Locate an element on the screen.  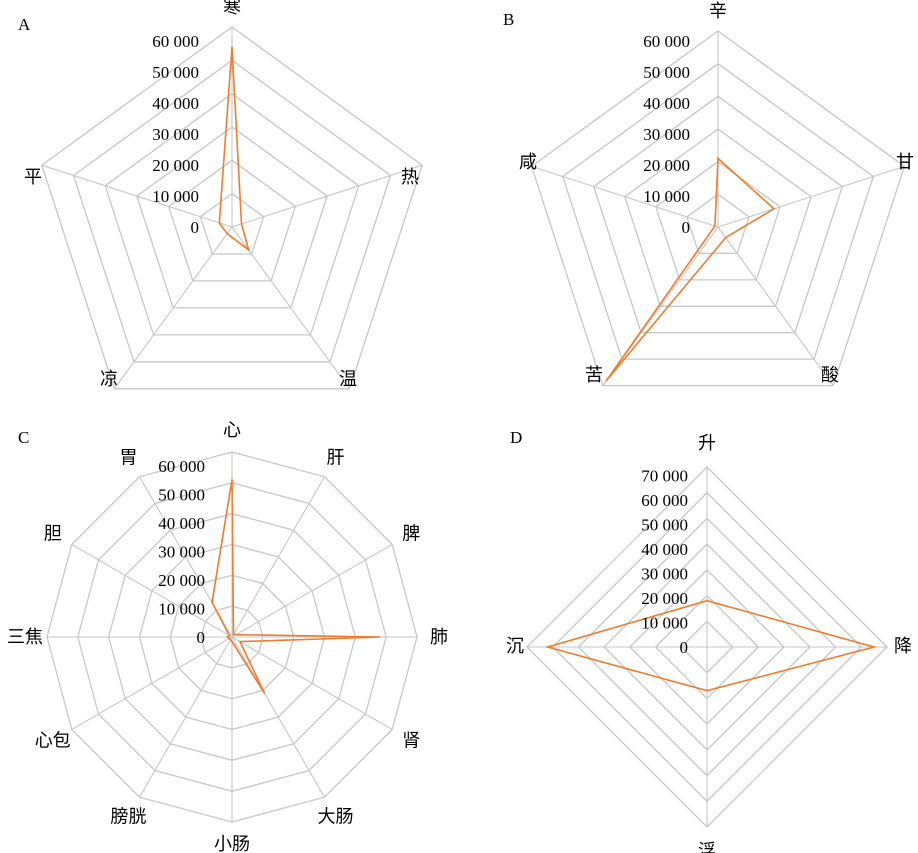
panel-letter: A is located at coordinates (24, 24).